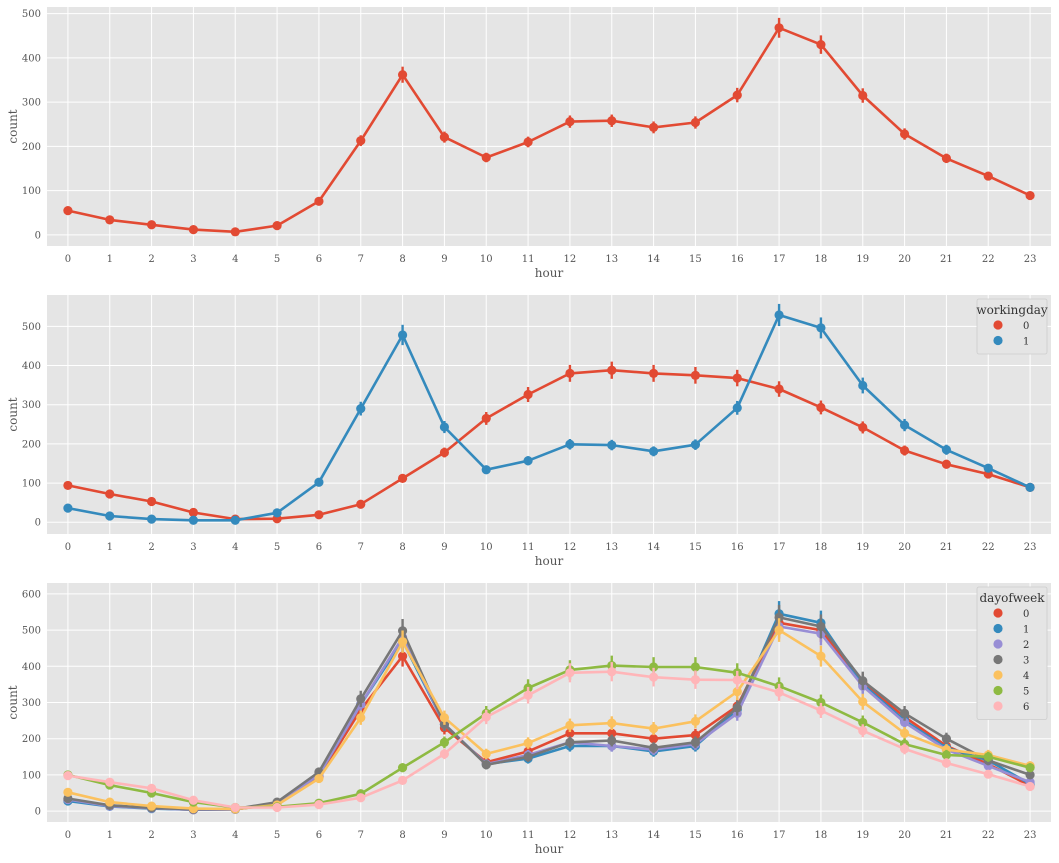  Describe the element at coordinates (13, 126) in the screenshot. I see `y-axis-label: count` at that location.